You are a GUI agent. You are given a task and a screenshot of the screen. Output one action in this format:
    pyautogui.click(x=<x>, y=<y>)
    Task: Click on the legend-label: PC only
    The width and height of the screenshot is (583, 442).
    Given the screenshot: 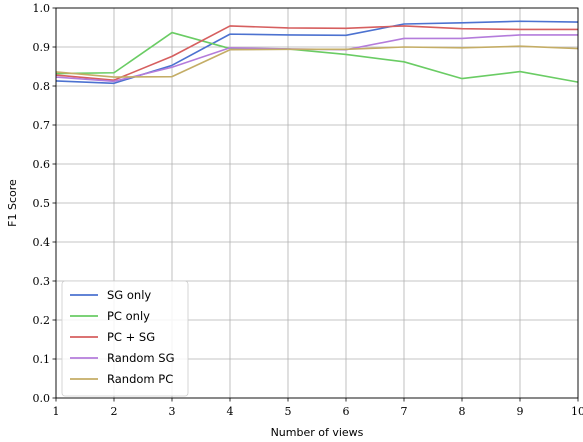 What is the action you would take?
    pyautogui.click(x=128, y=316)
    